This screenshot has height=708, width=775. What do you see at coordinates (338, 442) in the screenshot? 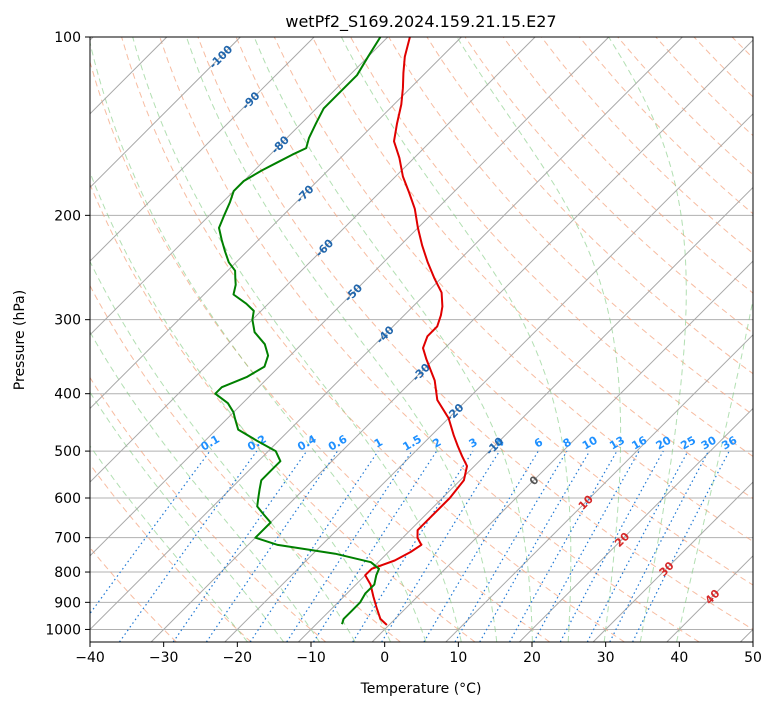
I see `mixing-ratio-label: 0.6` at bounding box center [338, 442].